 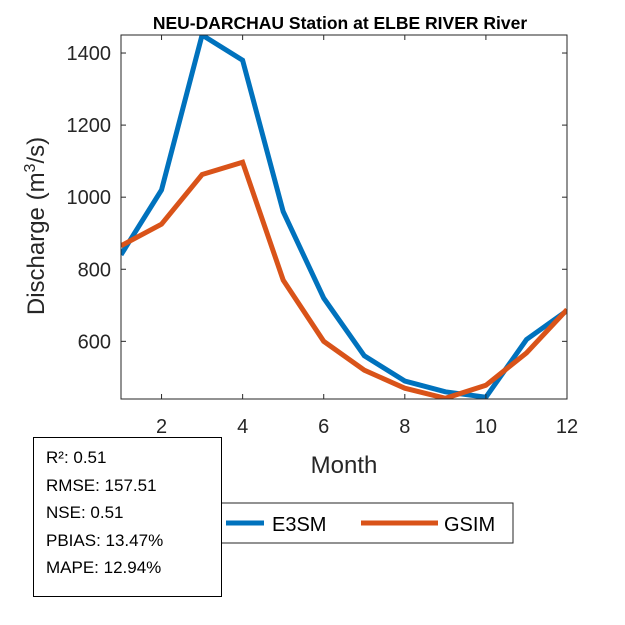 What do you see at coordinates (486, 427) in the screenshot?
I see `x-tick-label: 10` at bounding box center [486, 427].